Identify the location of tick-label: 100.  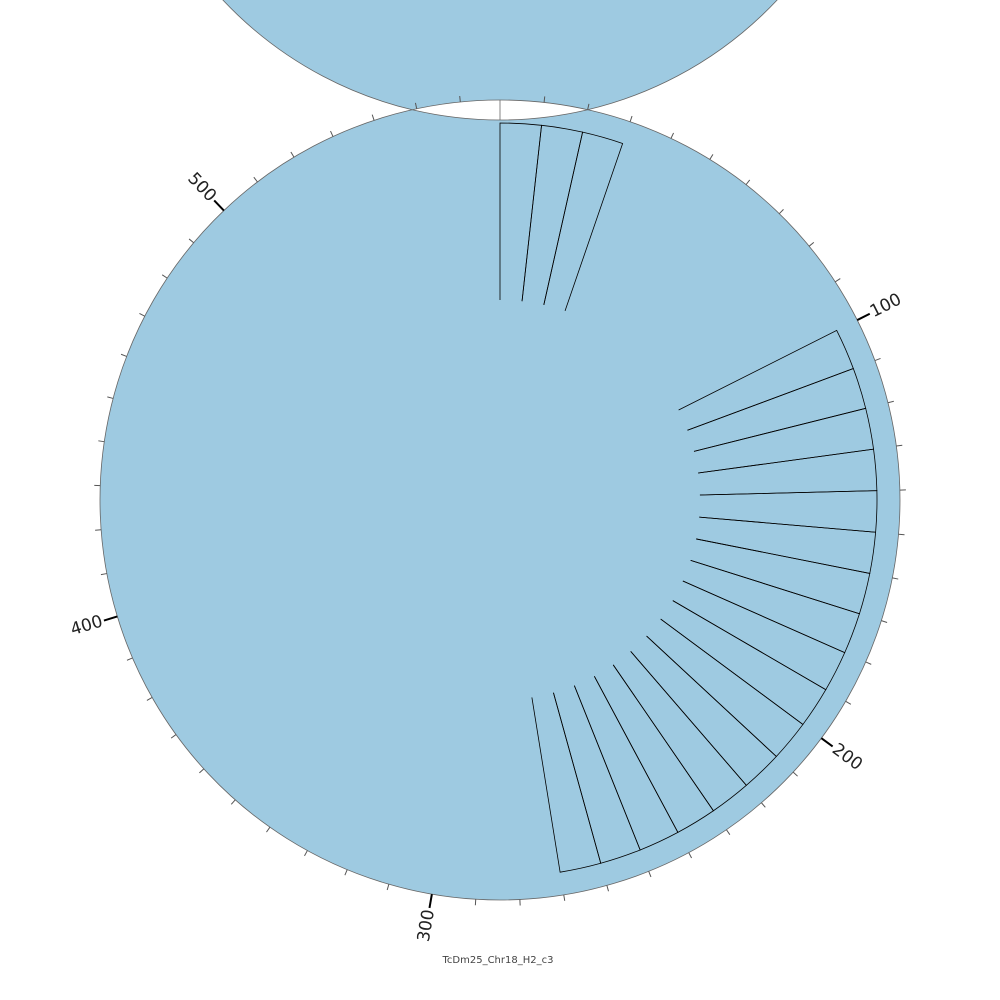
(886, 305).